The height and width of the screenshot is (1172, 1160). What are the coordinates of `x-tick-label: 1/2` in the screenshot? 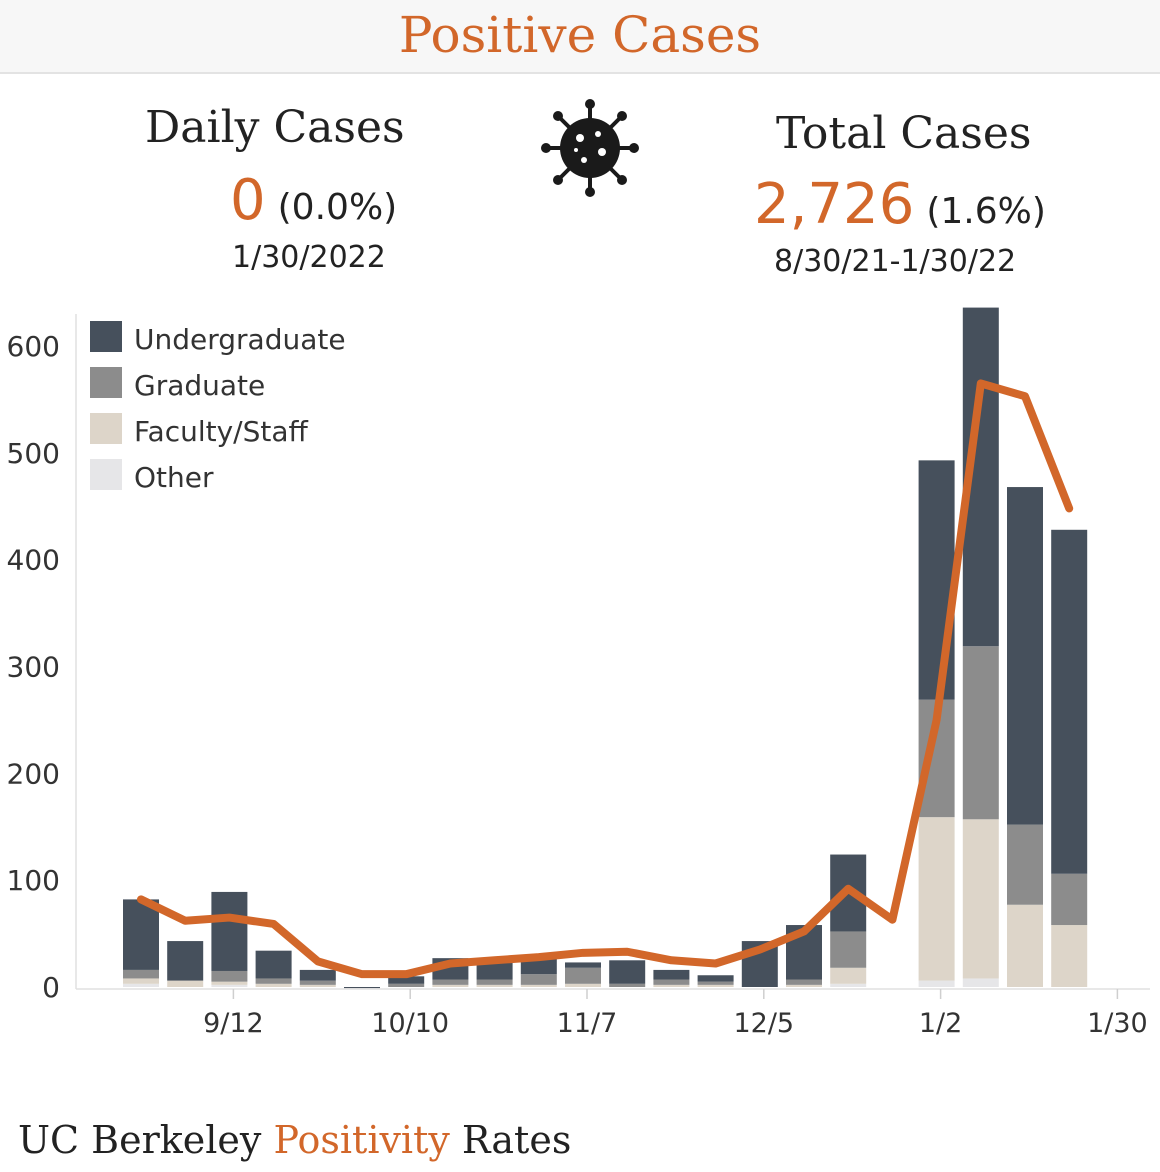 It's located at (940, 1023).